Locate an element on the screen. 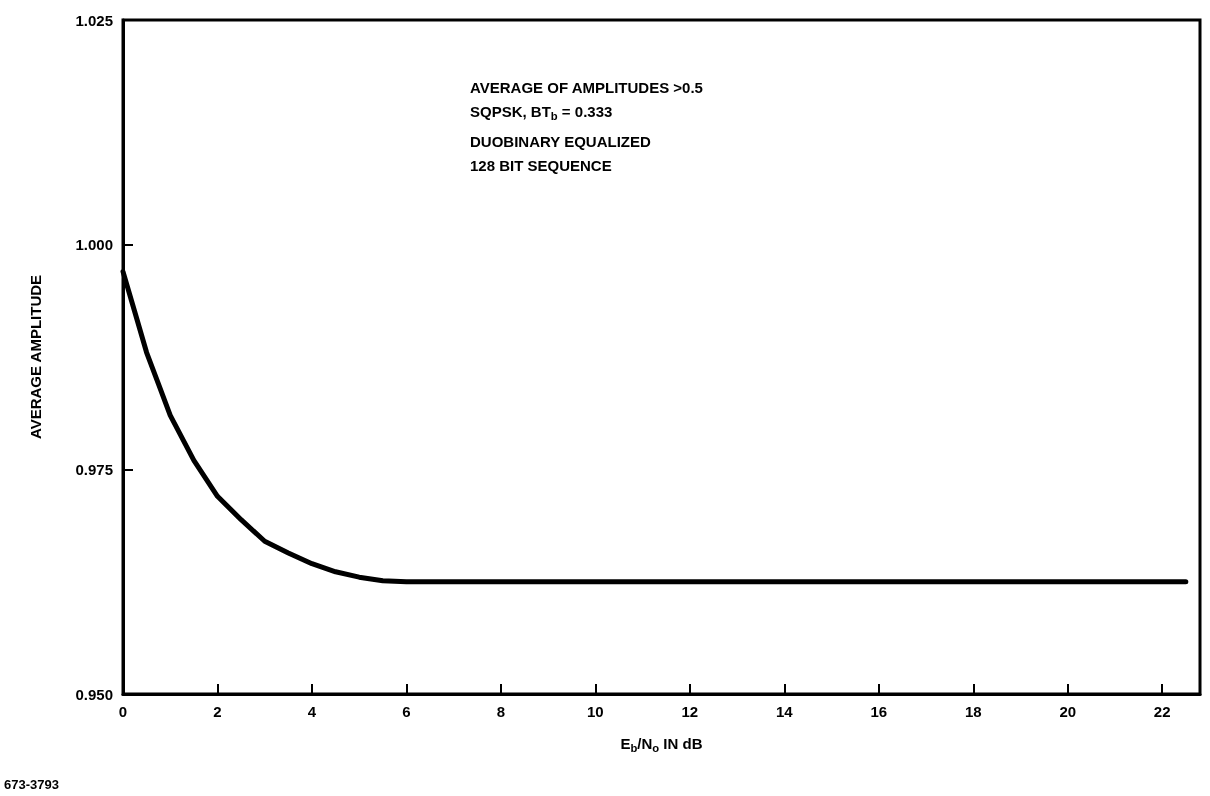  x-tick-label: 16 is located at coordinates (879, 711).